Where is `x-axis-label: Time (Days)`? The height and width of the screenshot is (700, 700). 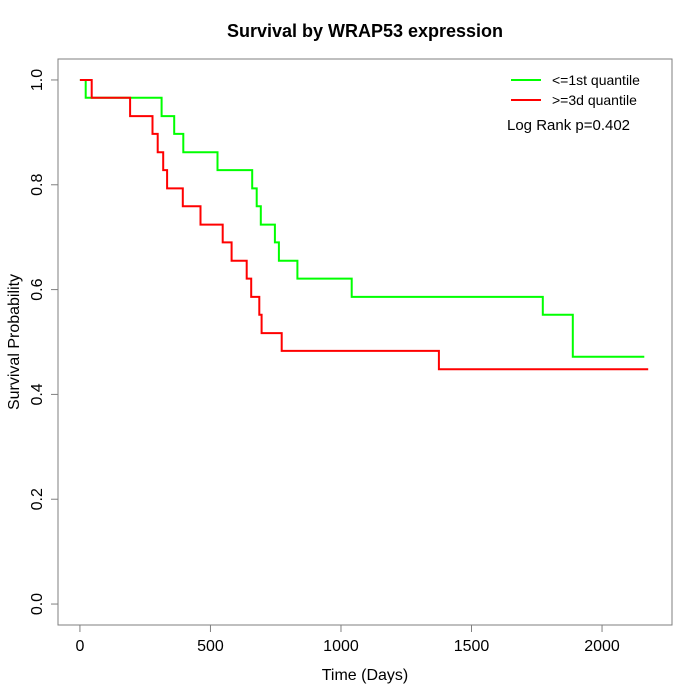
x-axis-label: Time (Days) is located at coordinates (365, 675).